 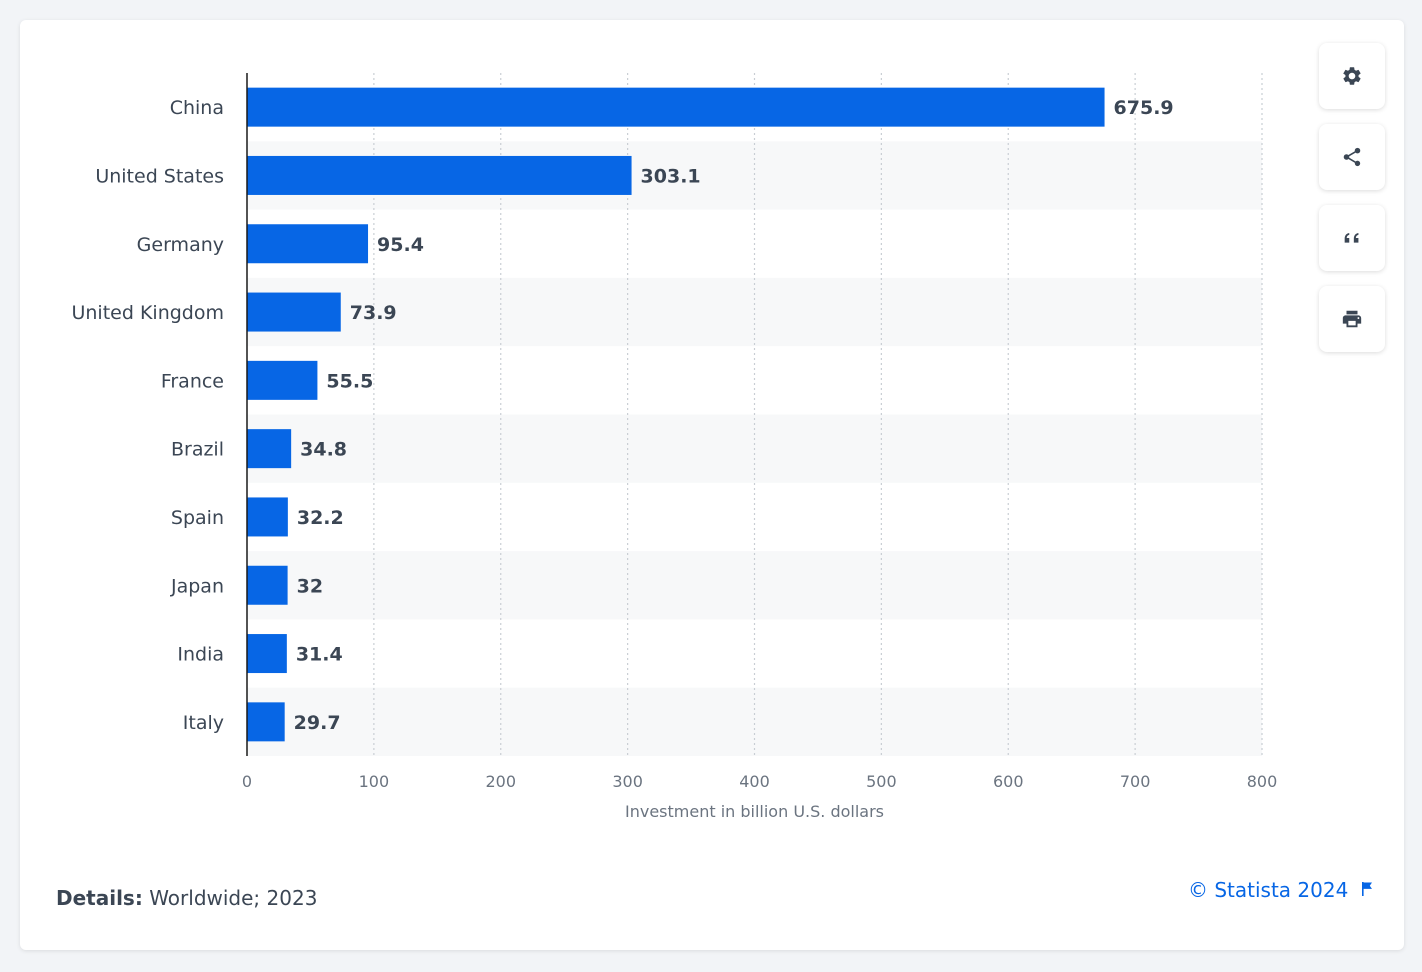 What do you see at coordinates (1144, 108) in the screenshot?
I see `value-label: 675.9` at bounding box center [1144, 108].